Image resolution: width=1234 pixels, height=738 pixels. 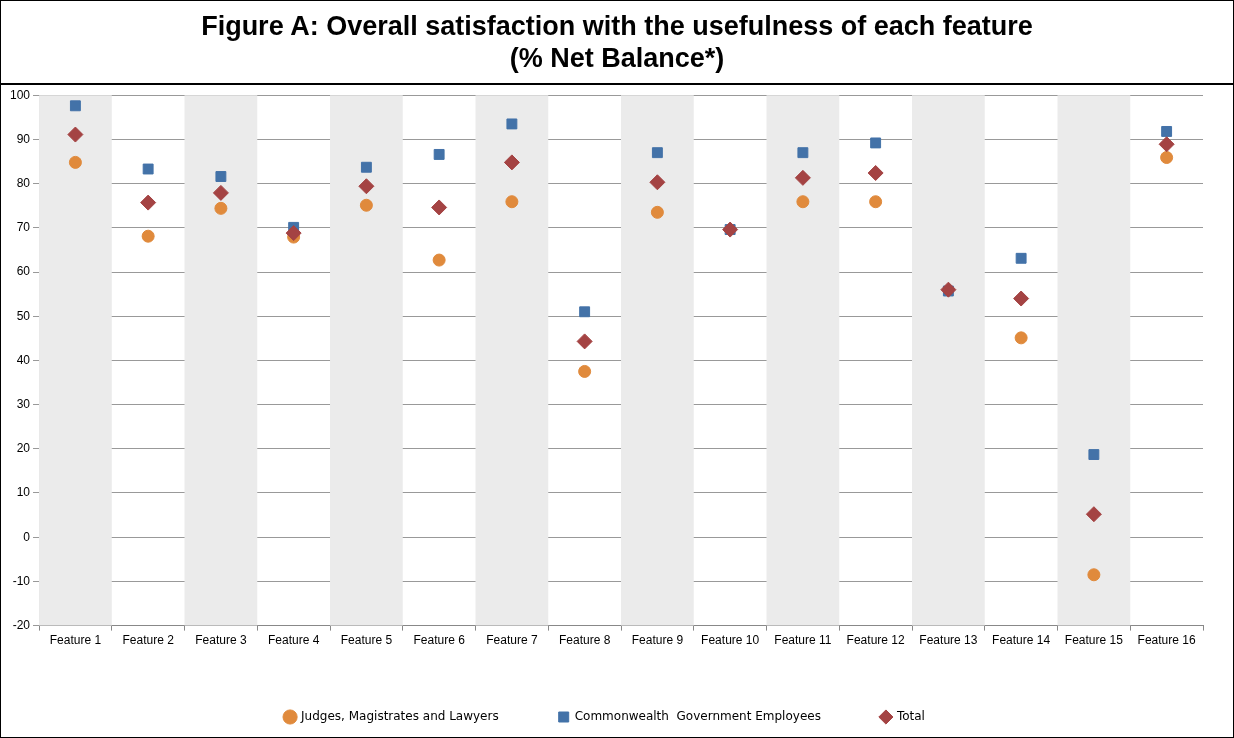 What do you see at coordinates (730, 640) in the screenshot?
I see `x-tick-label: Feature 10` at bounding box center [730, 640].